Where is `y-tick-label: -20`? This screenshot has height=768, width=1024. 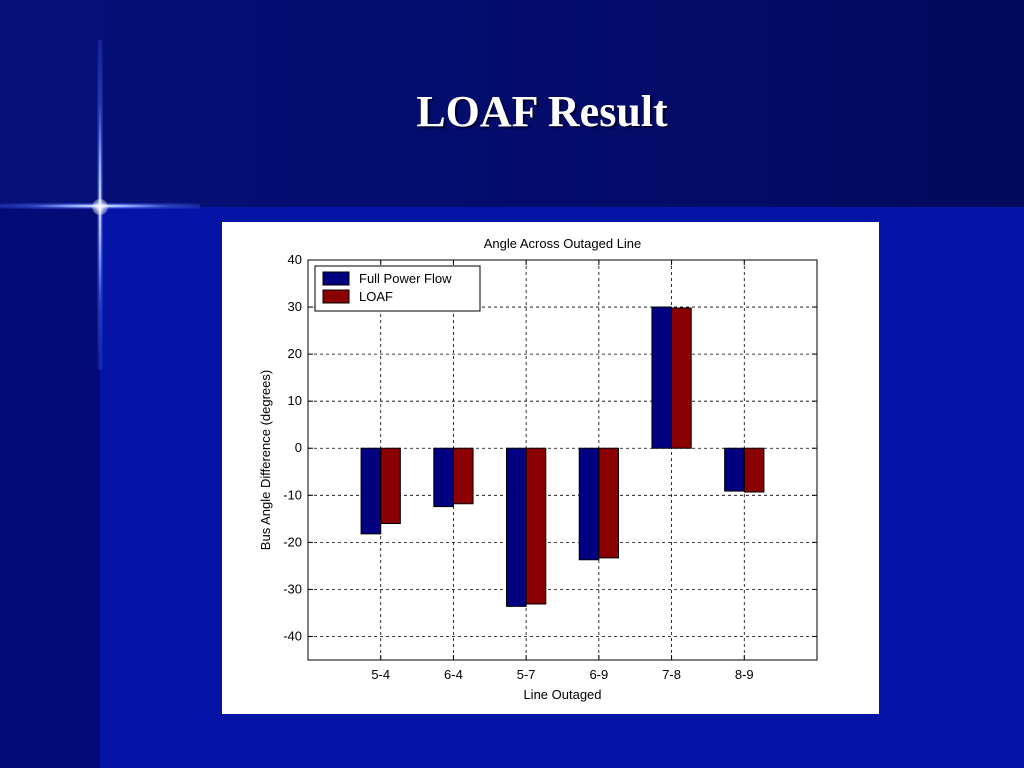 y-tick-label: -20 is located at coordinates (292, 541).